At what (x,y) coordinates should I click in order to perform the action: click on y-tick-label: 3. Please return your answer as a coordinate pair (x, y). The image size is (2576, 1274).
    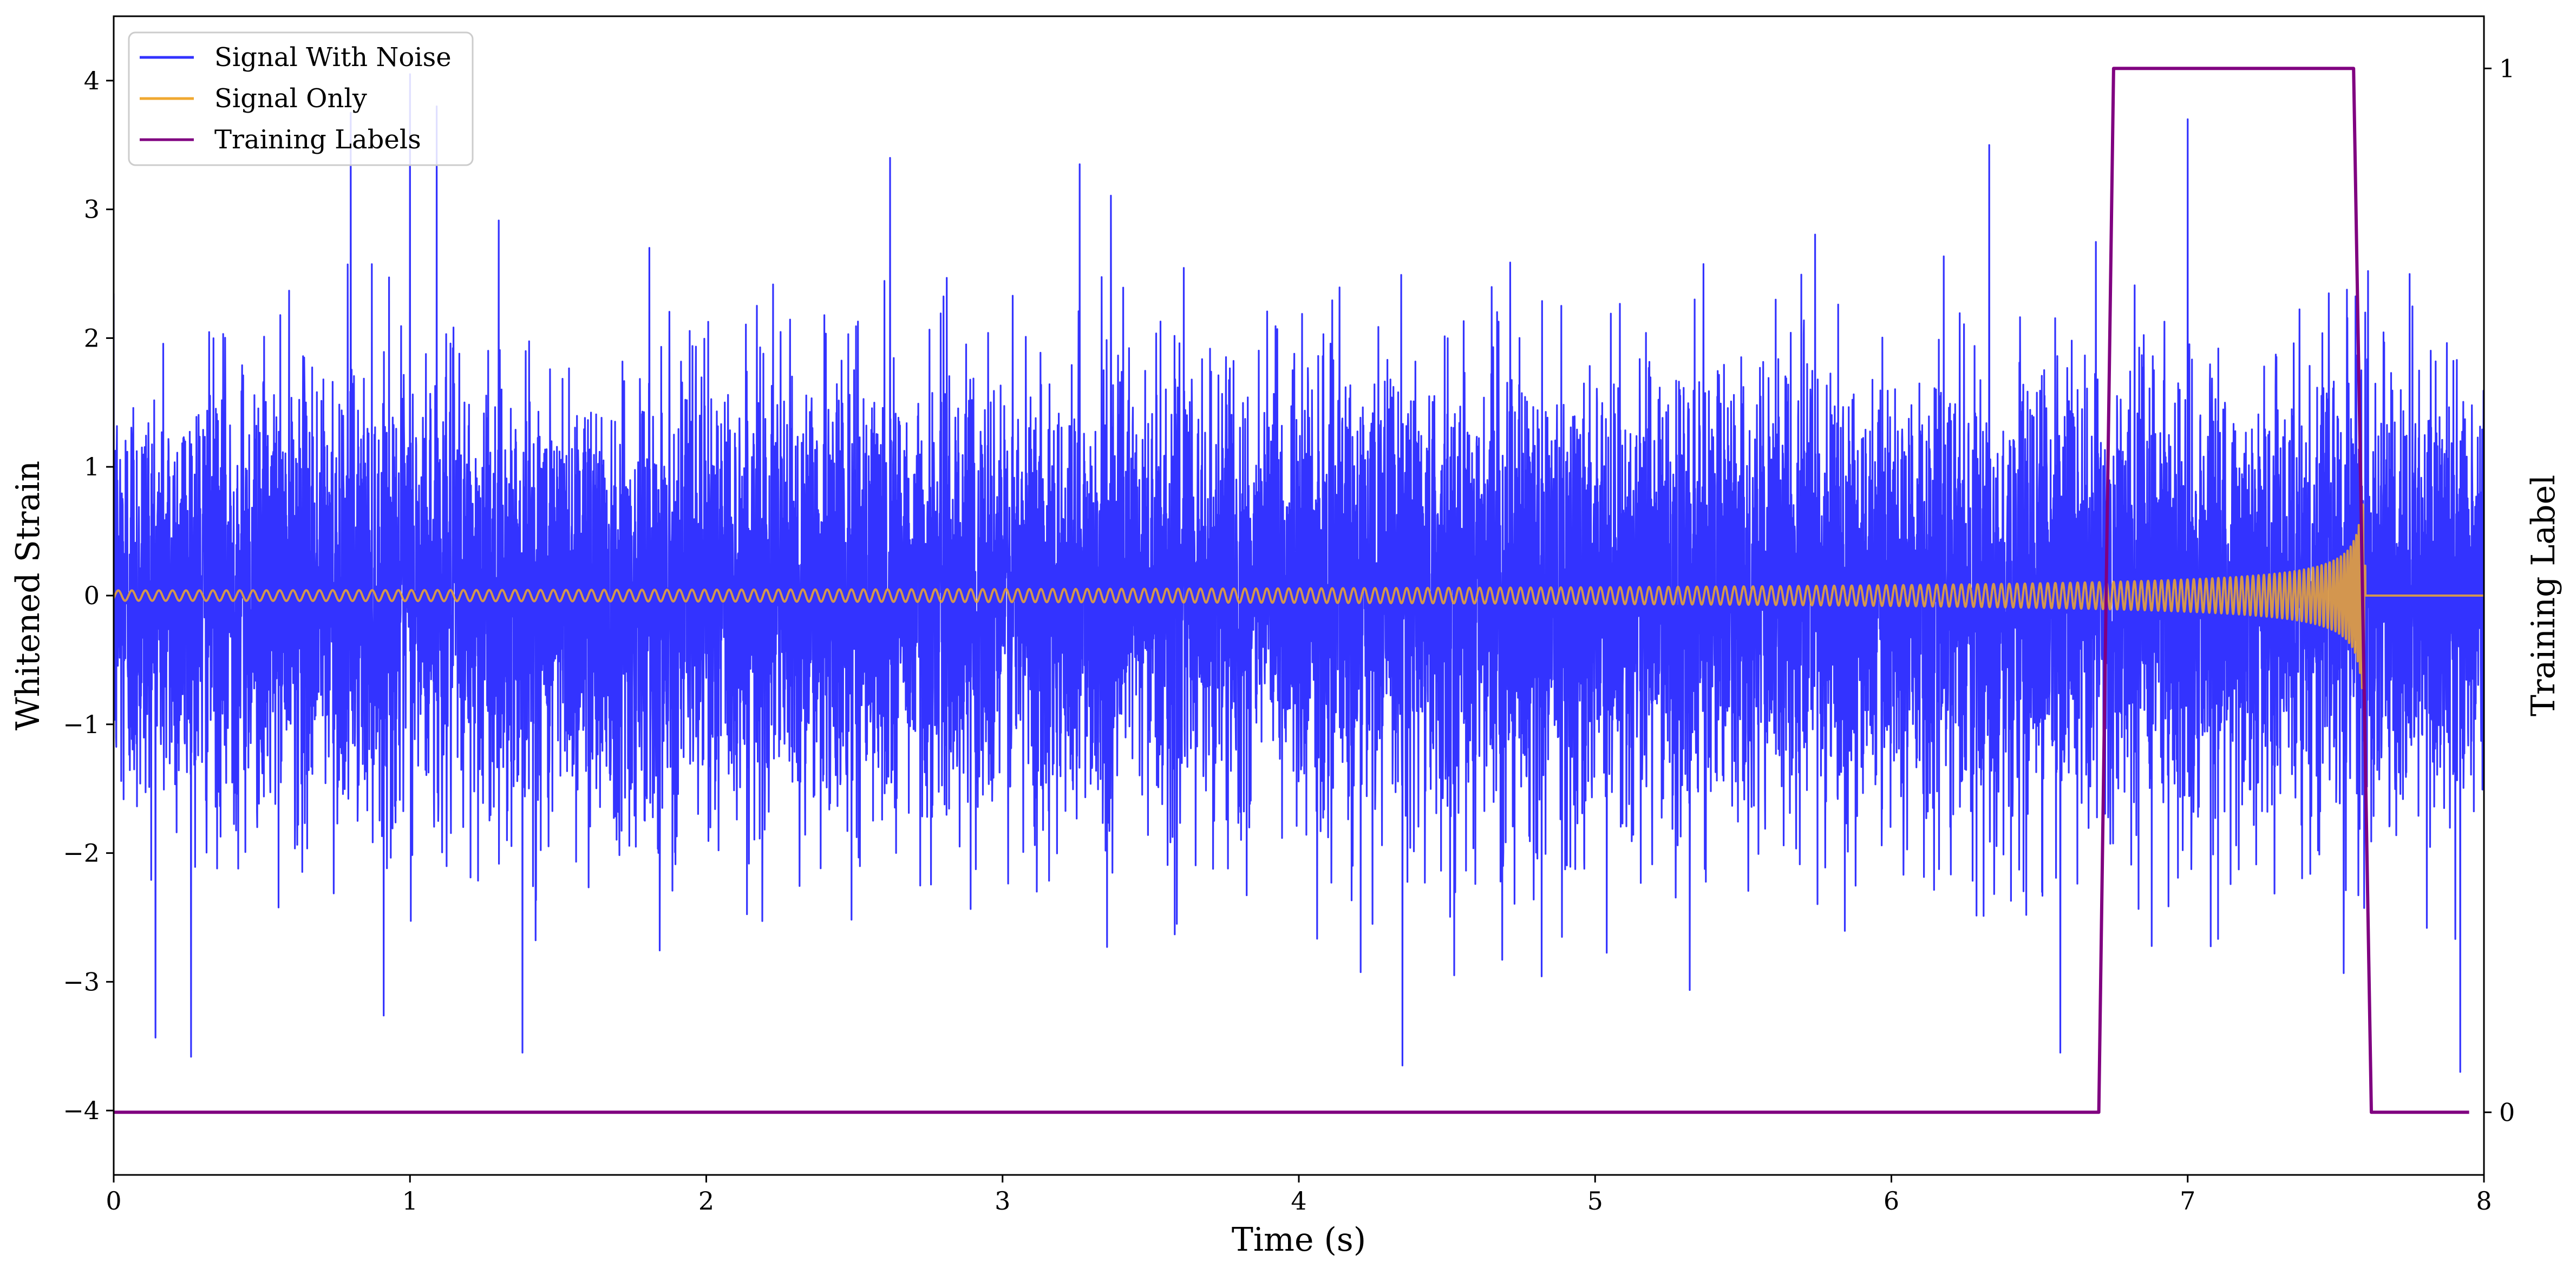
    Looking at the image, I should click on (92, 209).